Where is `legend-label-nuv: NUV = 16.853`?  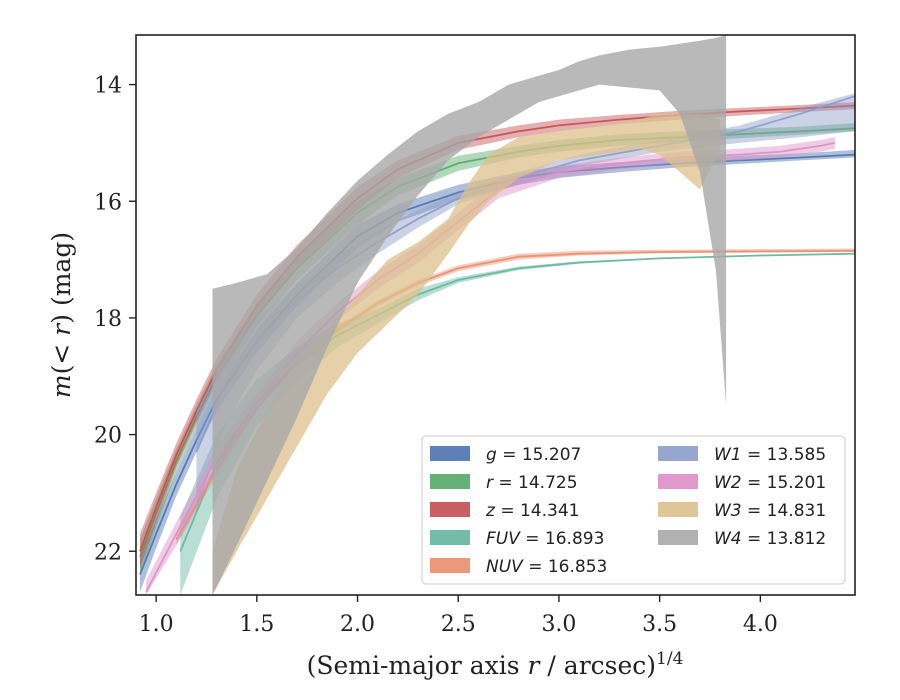 legend-label-nuv: NUV = 16.853 is located at coordinates (546, 567).